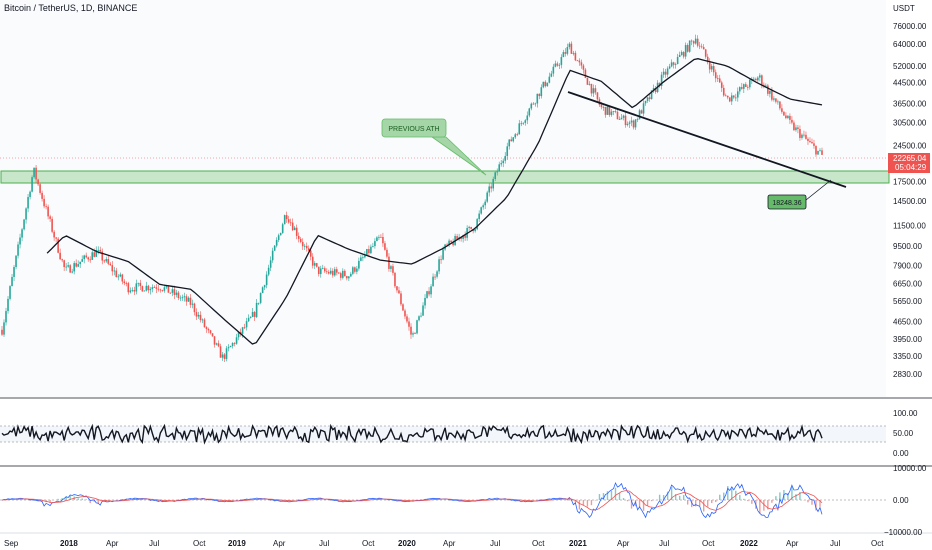 The image size is (932, 550). I want to click on previous-ath-callout: PREVIOUS ATH, so click(434, 147).